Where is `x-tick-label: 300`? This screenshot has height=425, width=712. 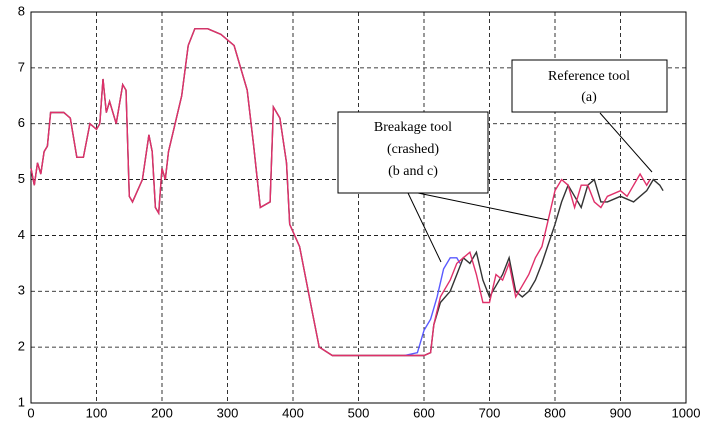
x-tick-label: 300 is located at coordinates (228, 412).